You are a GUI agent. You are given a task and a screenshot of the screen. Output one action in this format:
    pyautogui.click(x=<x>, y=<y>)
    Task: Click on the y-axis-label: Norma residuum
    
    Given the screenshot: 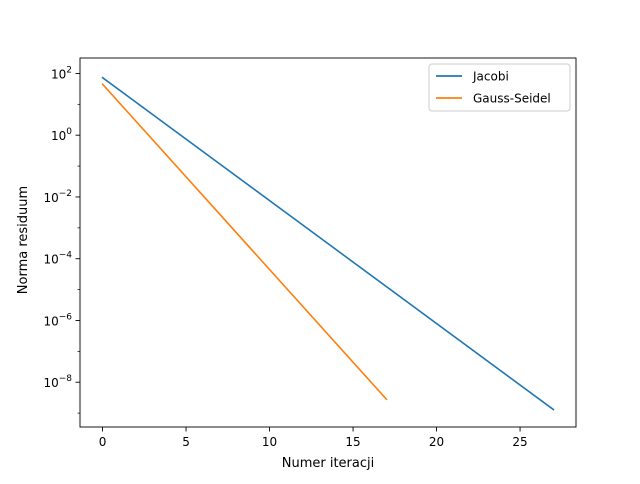 What is the action you would take?
    pyautogui.click(x=23, y=240)
    